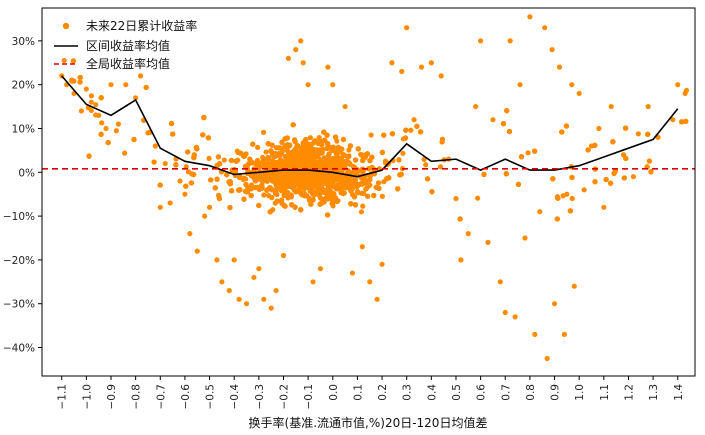  I want to click on legend-label-mean-line: 区间收益率均值, so click(128, 45).